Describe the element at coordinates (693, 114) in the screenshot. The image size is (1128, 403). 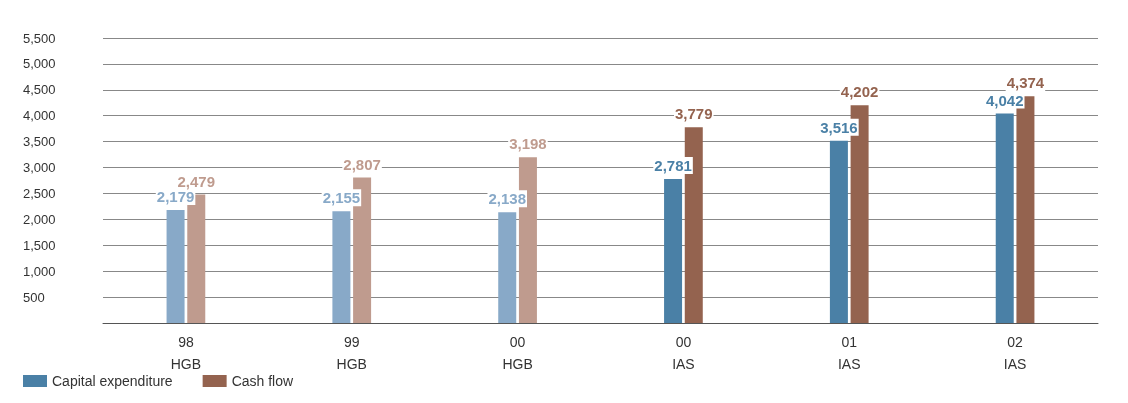
I see `data-label: 3,779` at that location.